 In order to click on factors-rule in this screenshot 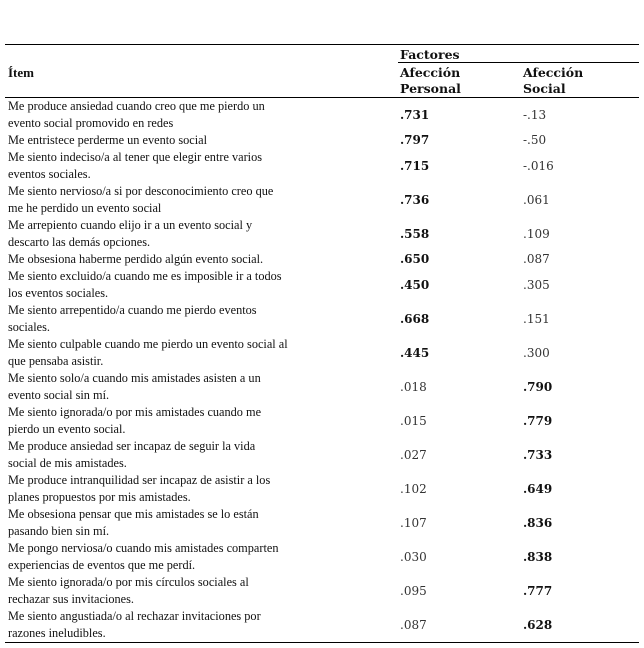, I will do `click(518, 62)`.